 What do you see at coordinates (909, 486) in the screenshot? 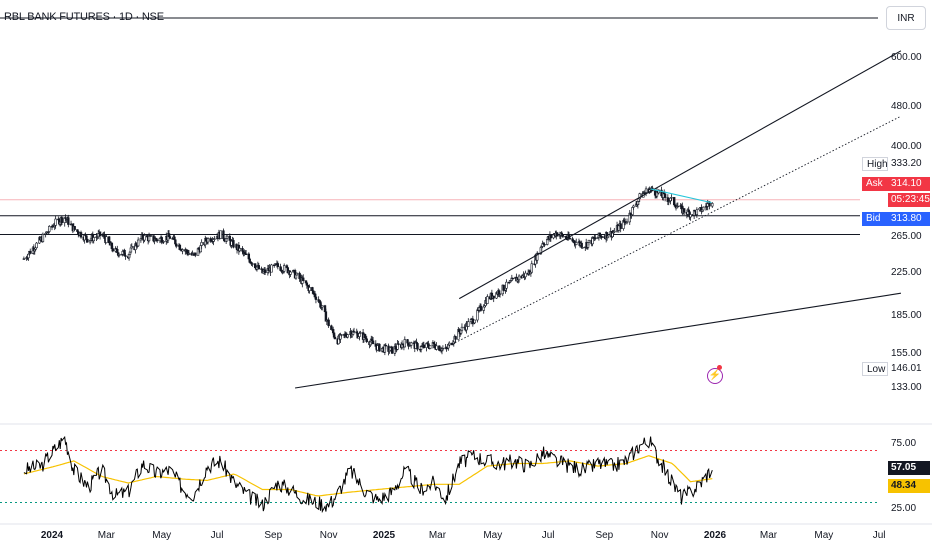
I see `rsi-ma-value: 48.34` at bounding box center [909, 486].